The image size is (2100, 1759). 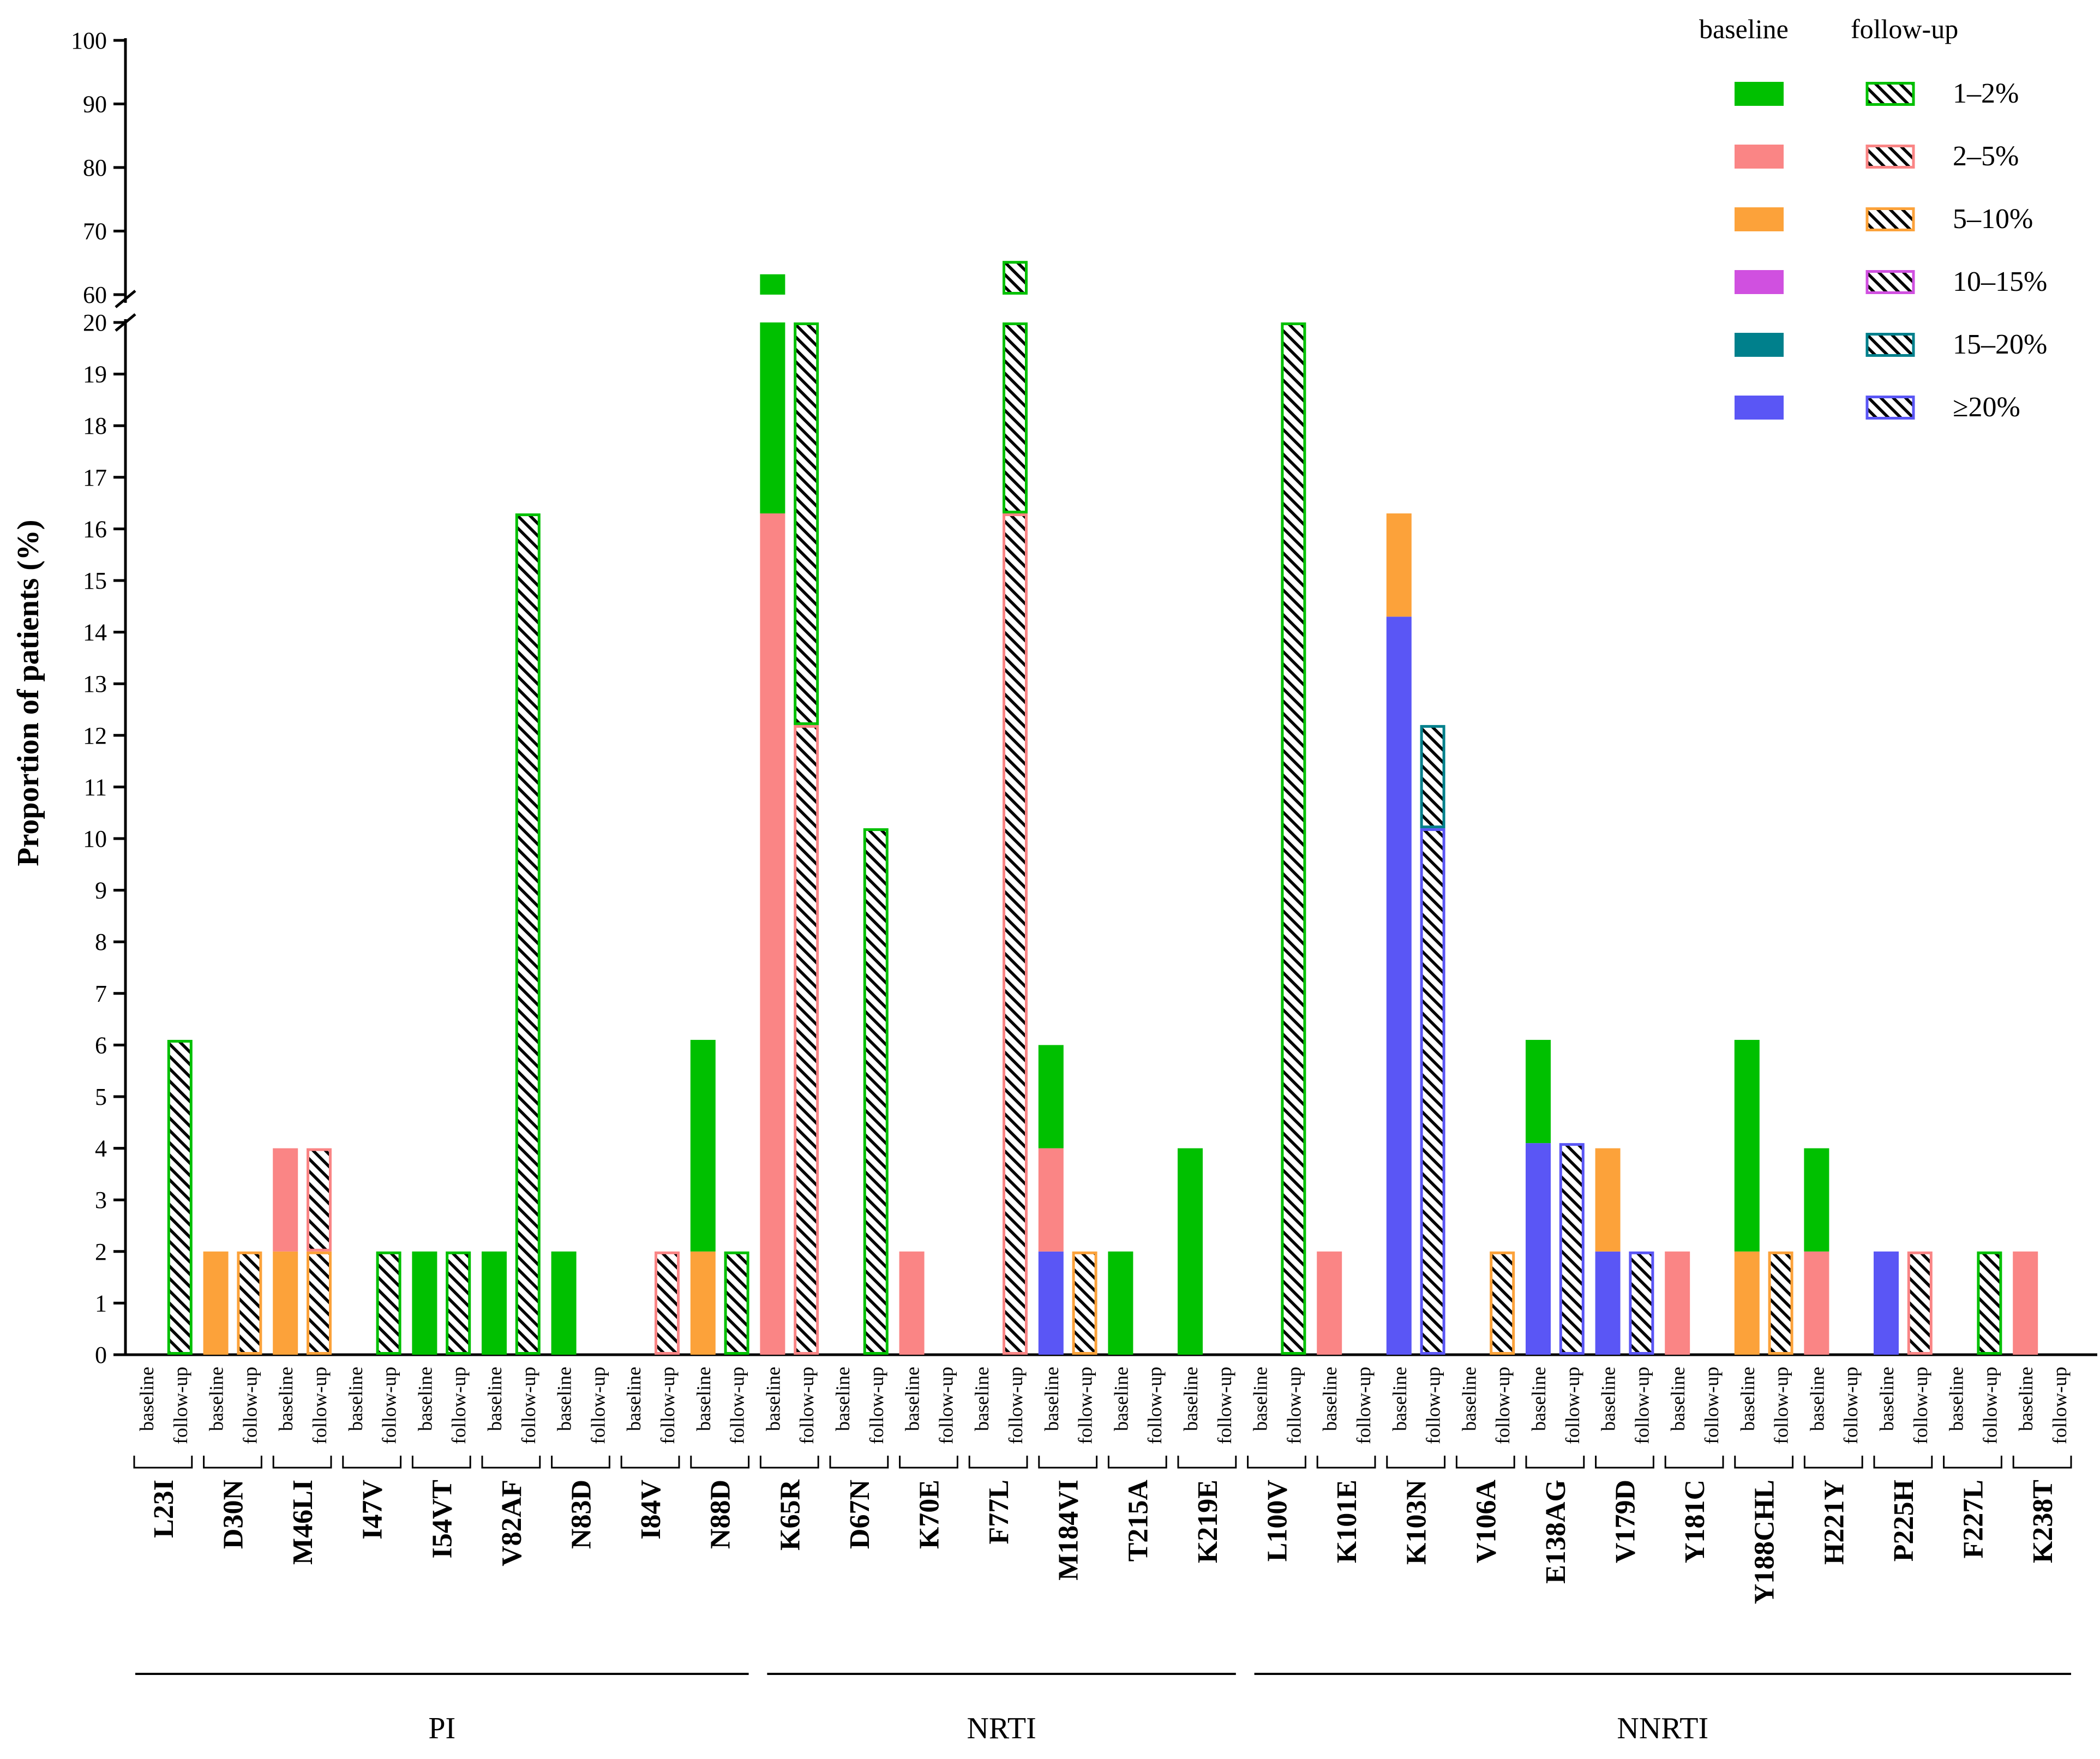 I want to click on axis-break-mark-upper, so click(x=125, y=299).